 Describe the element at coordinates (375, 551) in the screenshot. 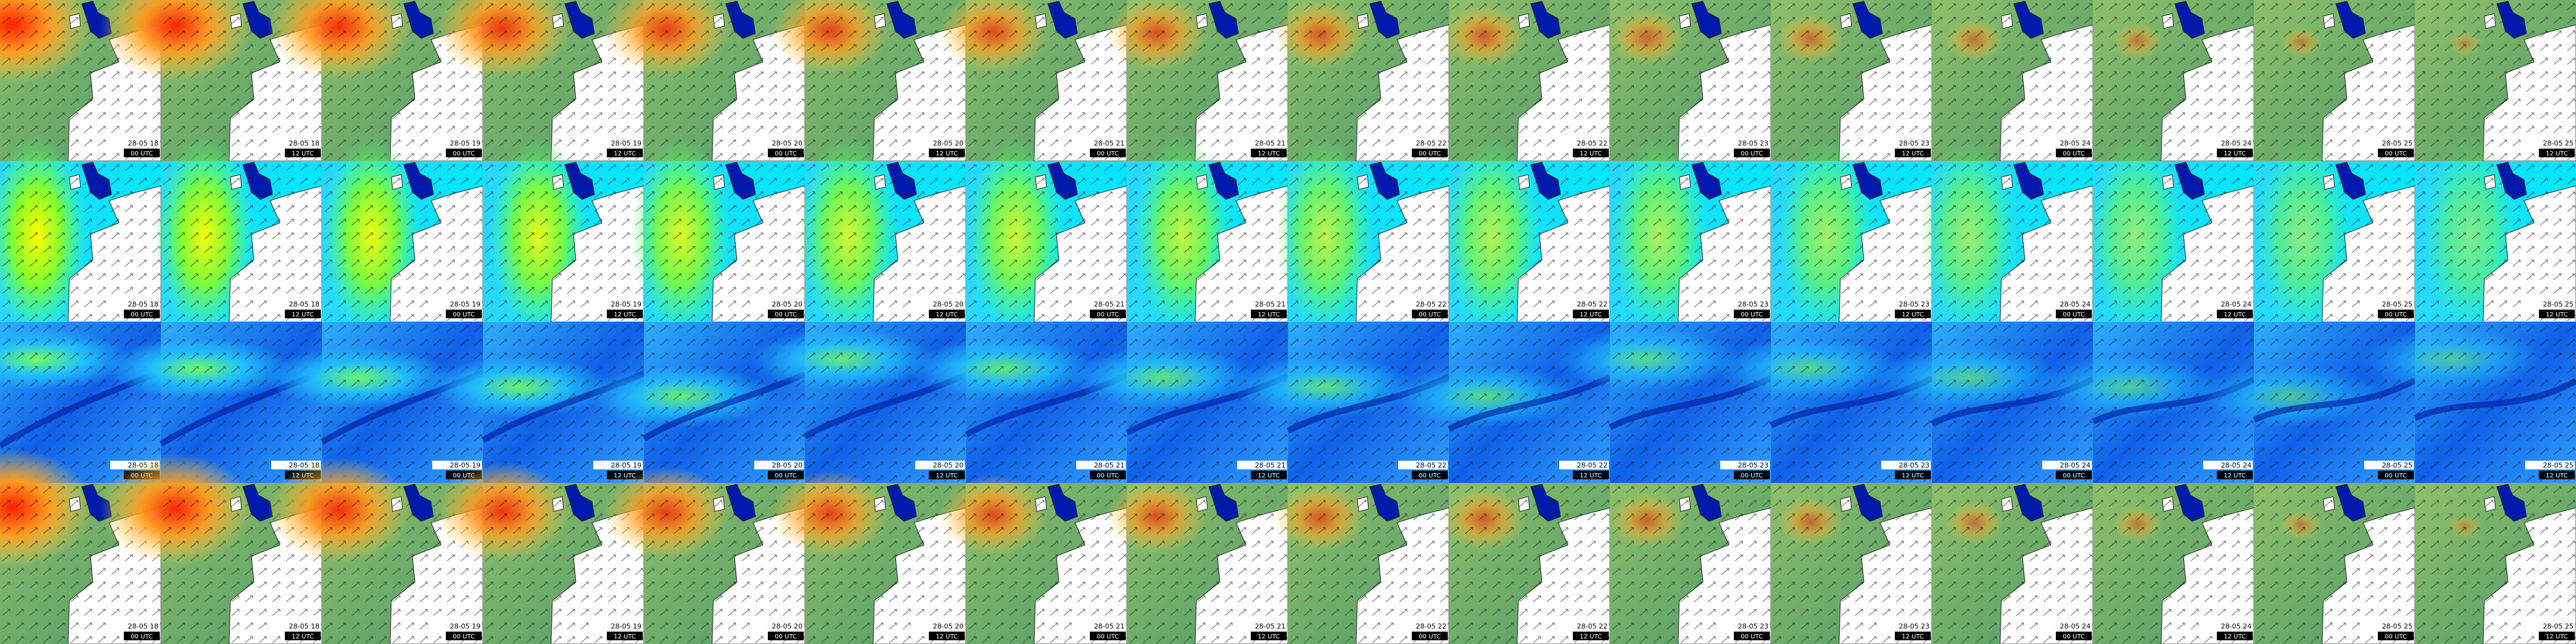

I see `map-tile: 28-05 19 00 UTC` at that location.